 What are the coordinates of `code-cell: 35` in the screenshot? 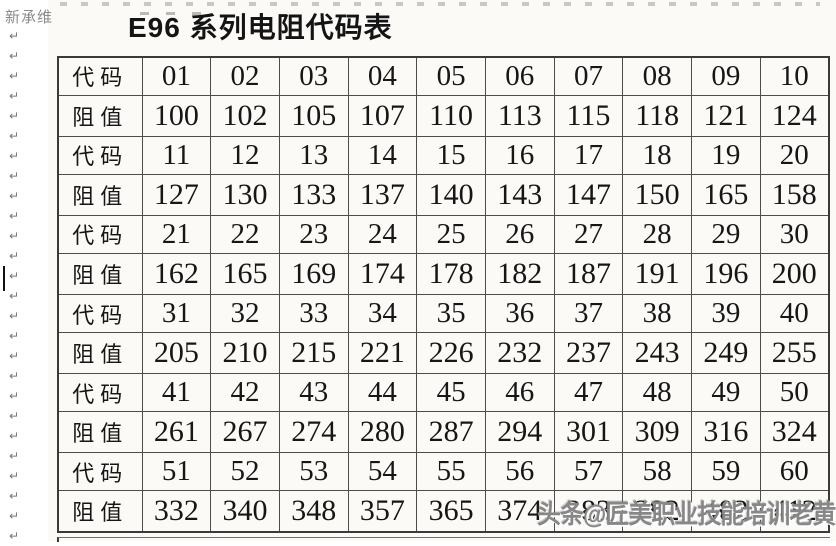 It's located at (451, 313).